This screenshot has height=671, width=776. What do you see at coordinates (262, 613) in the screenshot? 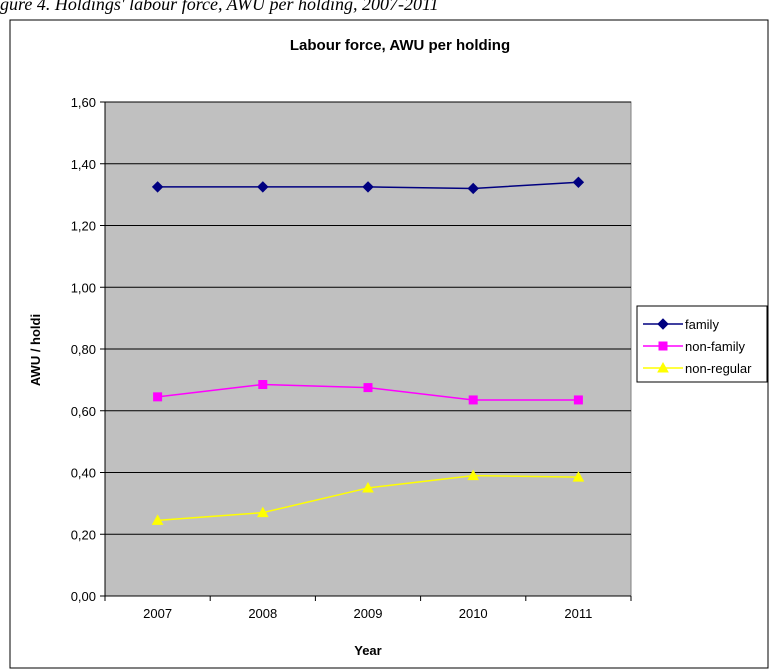
I see `x-tick-label: 2008` at bounding box center [262, 613].